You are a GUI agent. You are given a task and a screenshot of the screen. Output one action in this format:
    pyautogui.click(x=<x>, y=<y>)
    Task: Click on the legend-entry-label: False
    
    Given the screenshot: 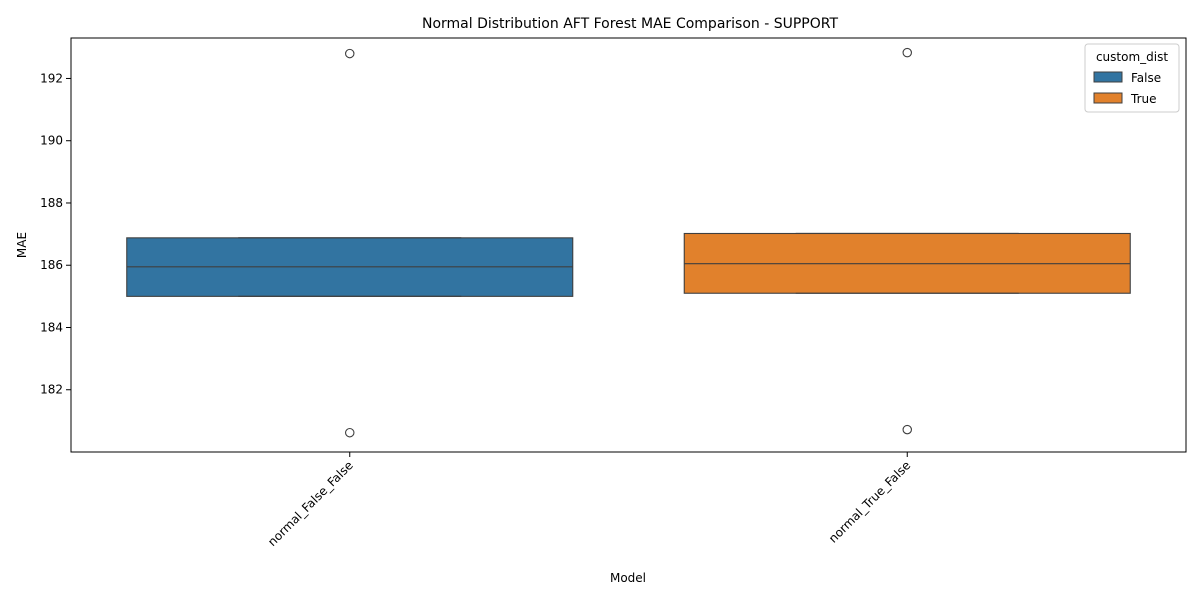 What is the action you would take?
    pyautogui.click(x=1146, y=78)
    